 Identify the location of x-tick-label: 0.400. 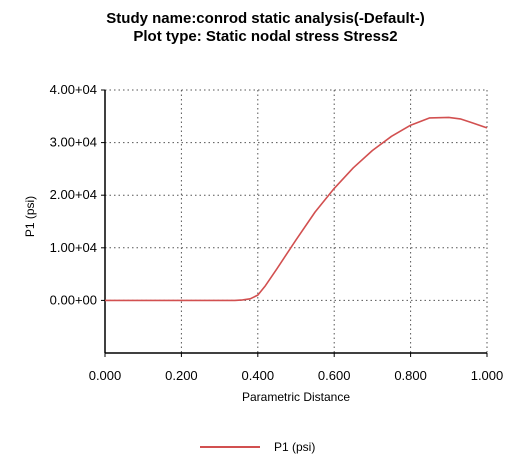
(258, 375).